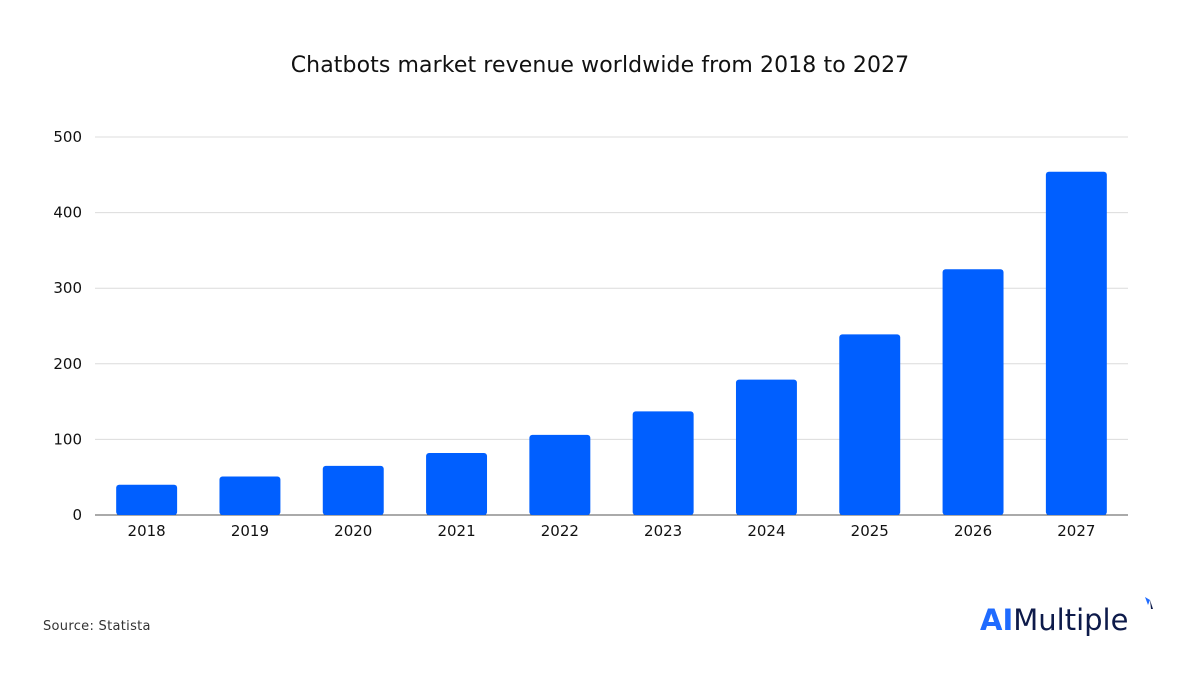 The width and height of the screenshot is (1200, 675). I want to click on x-tick-label: 2020, so click(353, 531).